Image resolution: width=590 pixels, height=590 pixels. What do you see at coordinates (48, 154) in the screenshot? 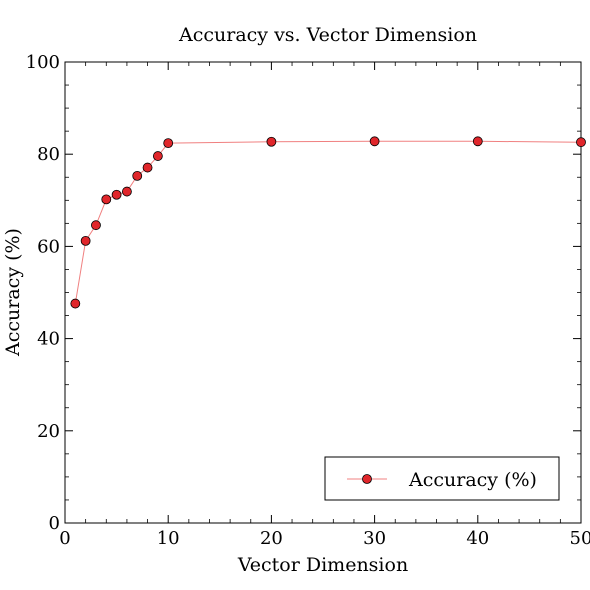
I see `y-tick-label: 80` at bounding box center [48, 154].